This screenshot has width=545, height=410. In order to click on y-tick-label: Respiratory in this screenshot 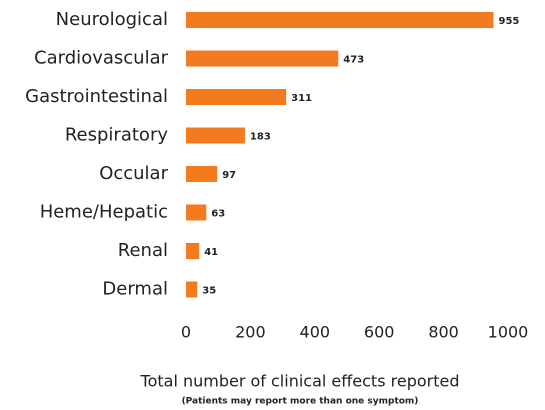, I will do `click(116, 135)`.